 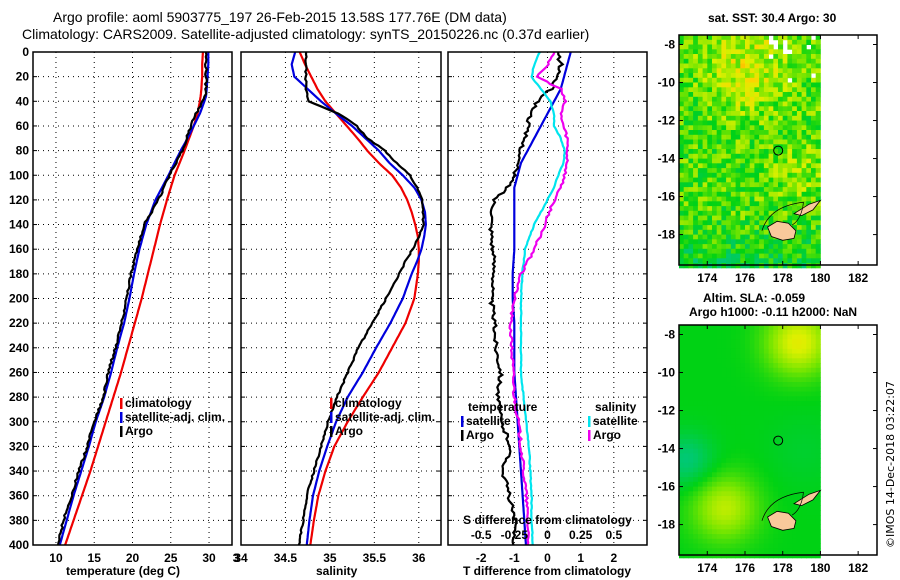 I want to click on y-tick-label: 40, so click(x=23, y=101).